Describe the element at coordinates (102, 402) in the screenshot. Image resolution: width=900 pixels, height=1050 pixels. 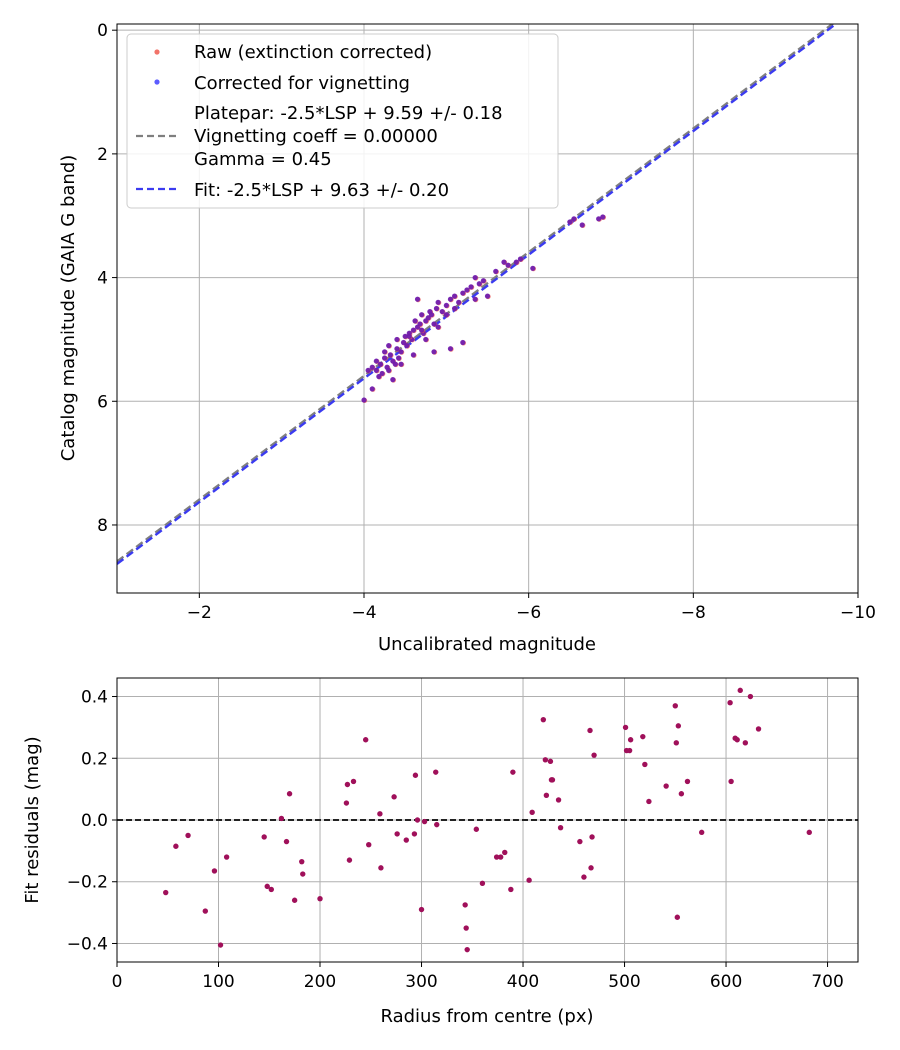
I see `y-tick-label: 6` at that location.